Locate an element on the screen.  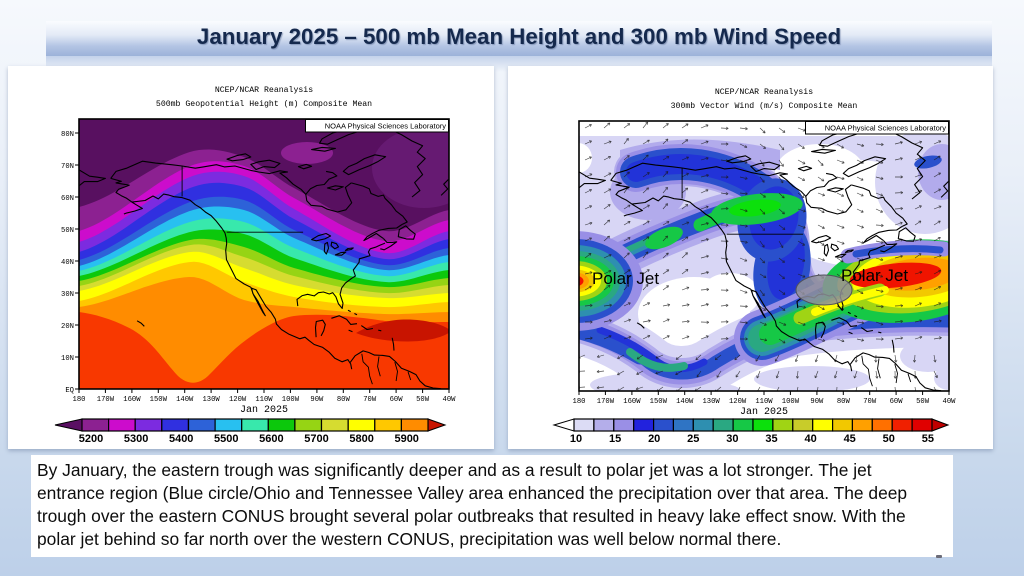
svg-text: 30 is located at coordinates (732, 439).